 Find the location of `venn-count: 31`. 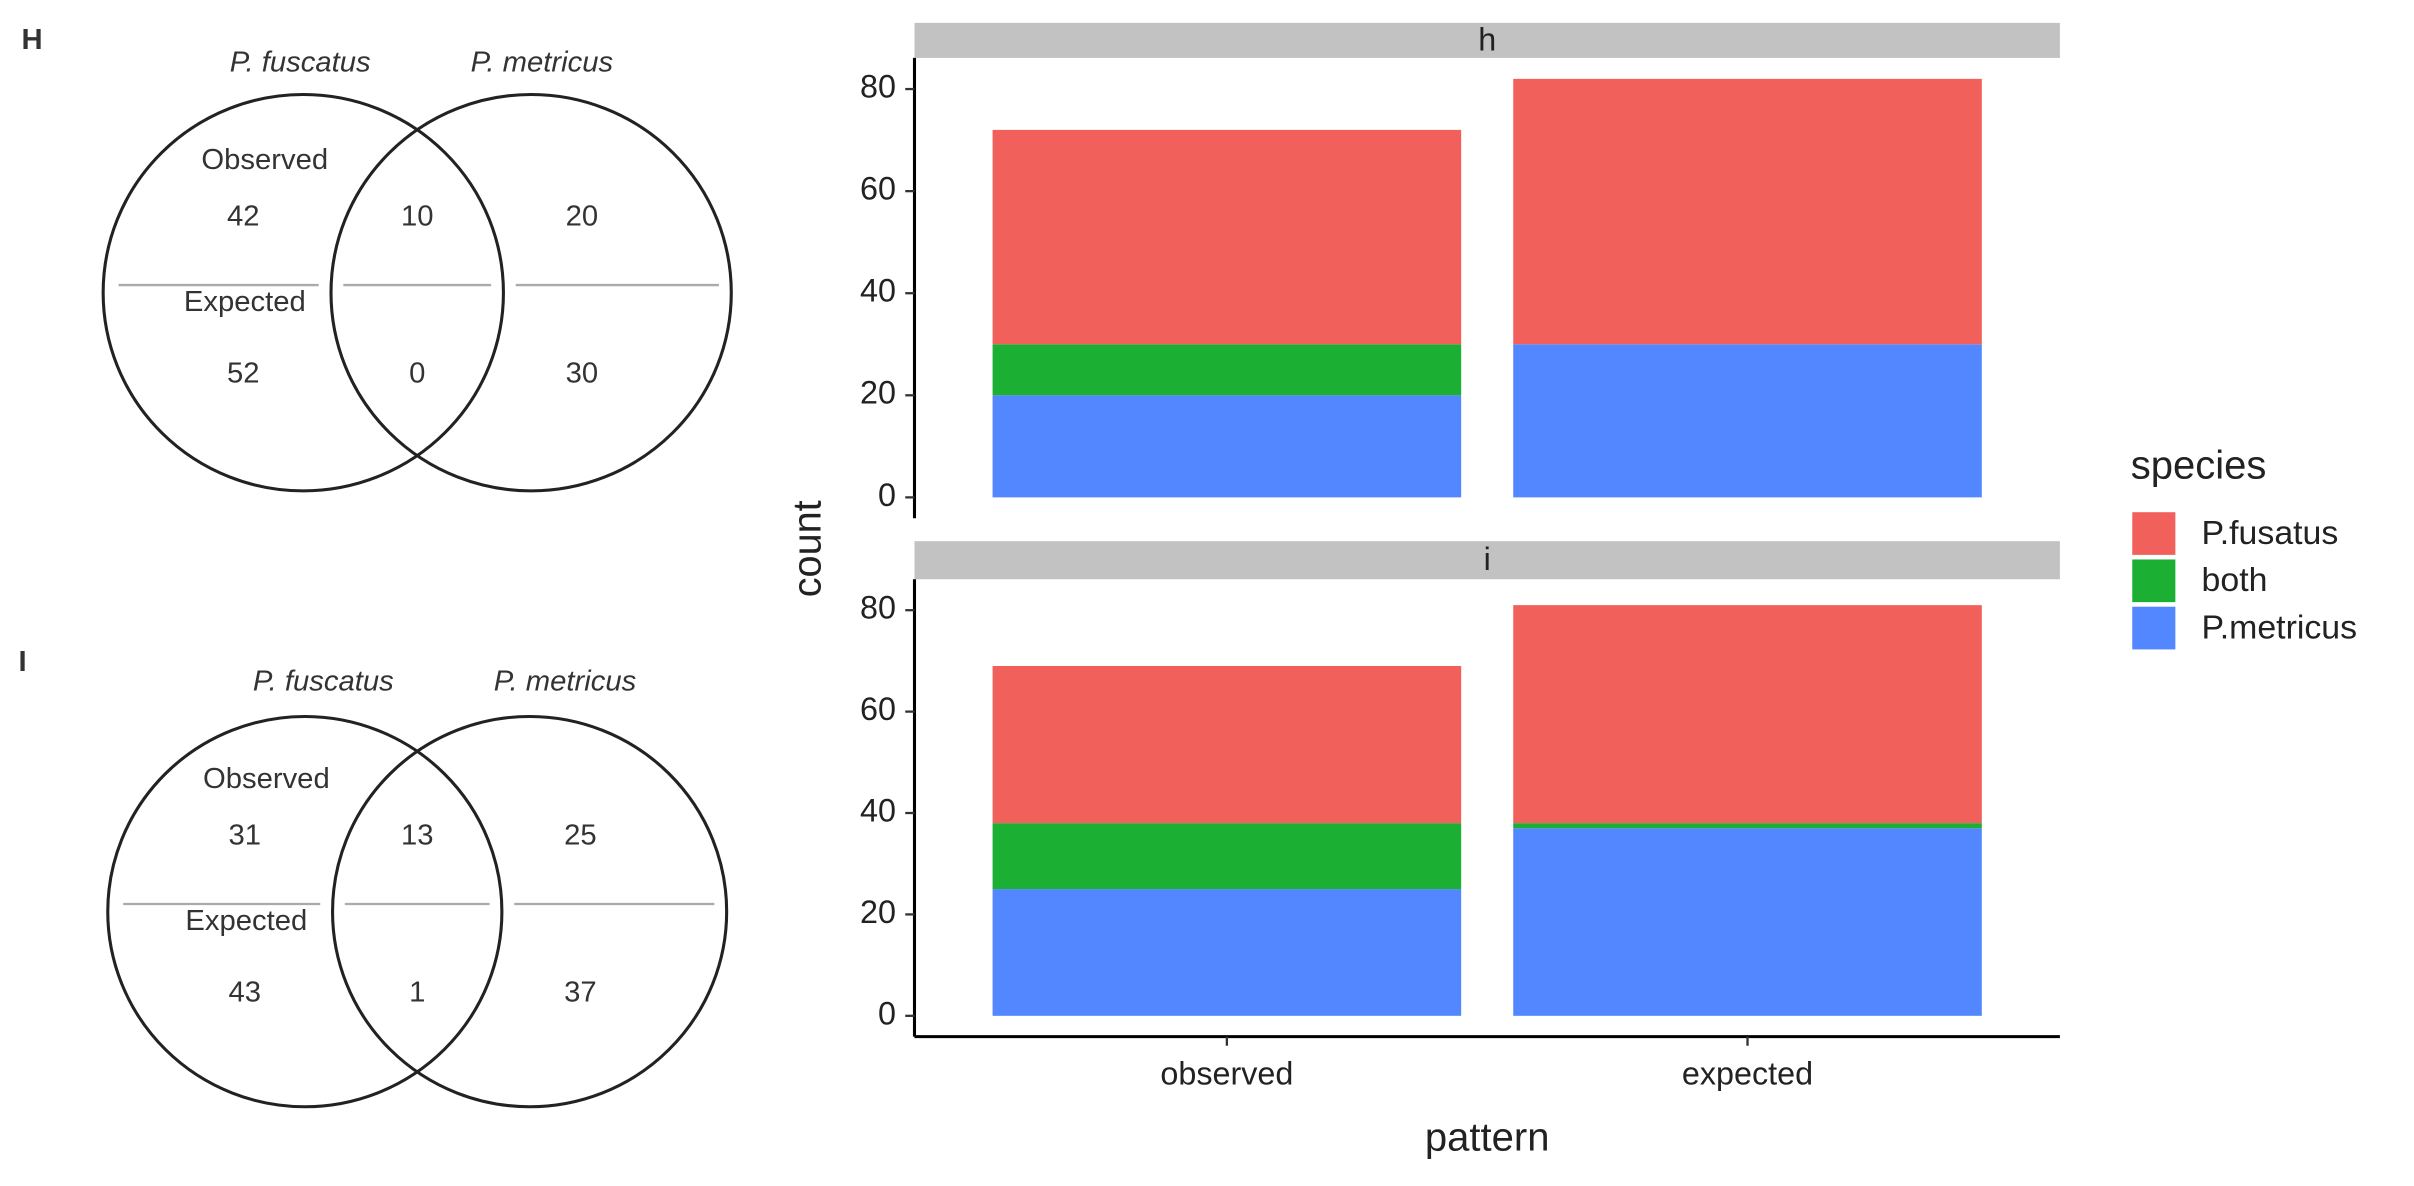

venn-count: 31 is located at coordinates (245, 836).